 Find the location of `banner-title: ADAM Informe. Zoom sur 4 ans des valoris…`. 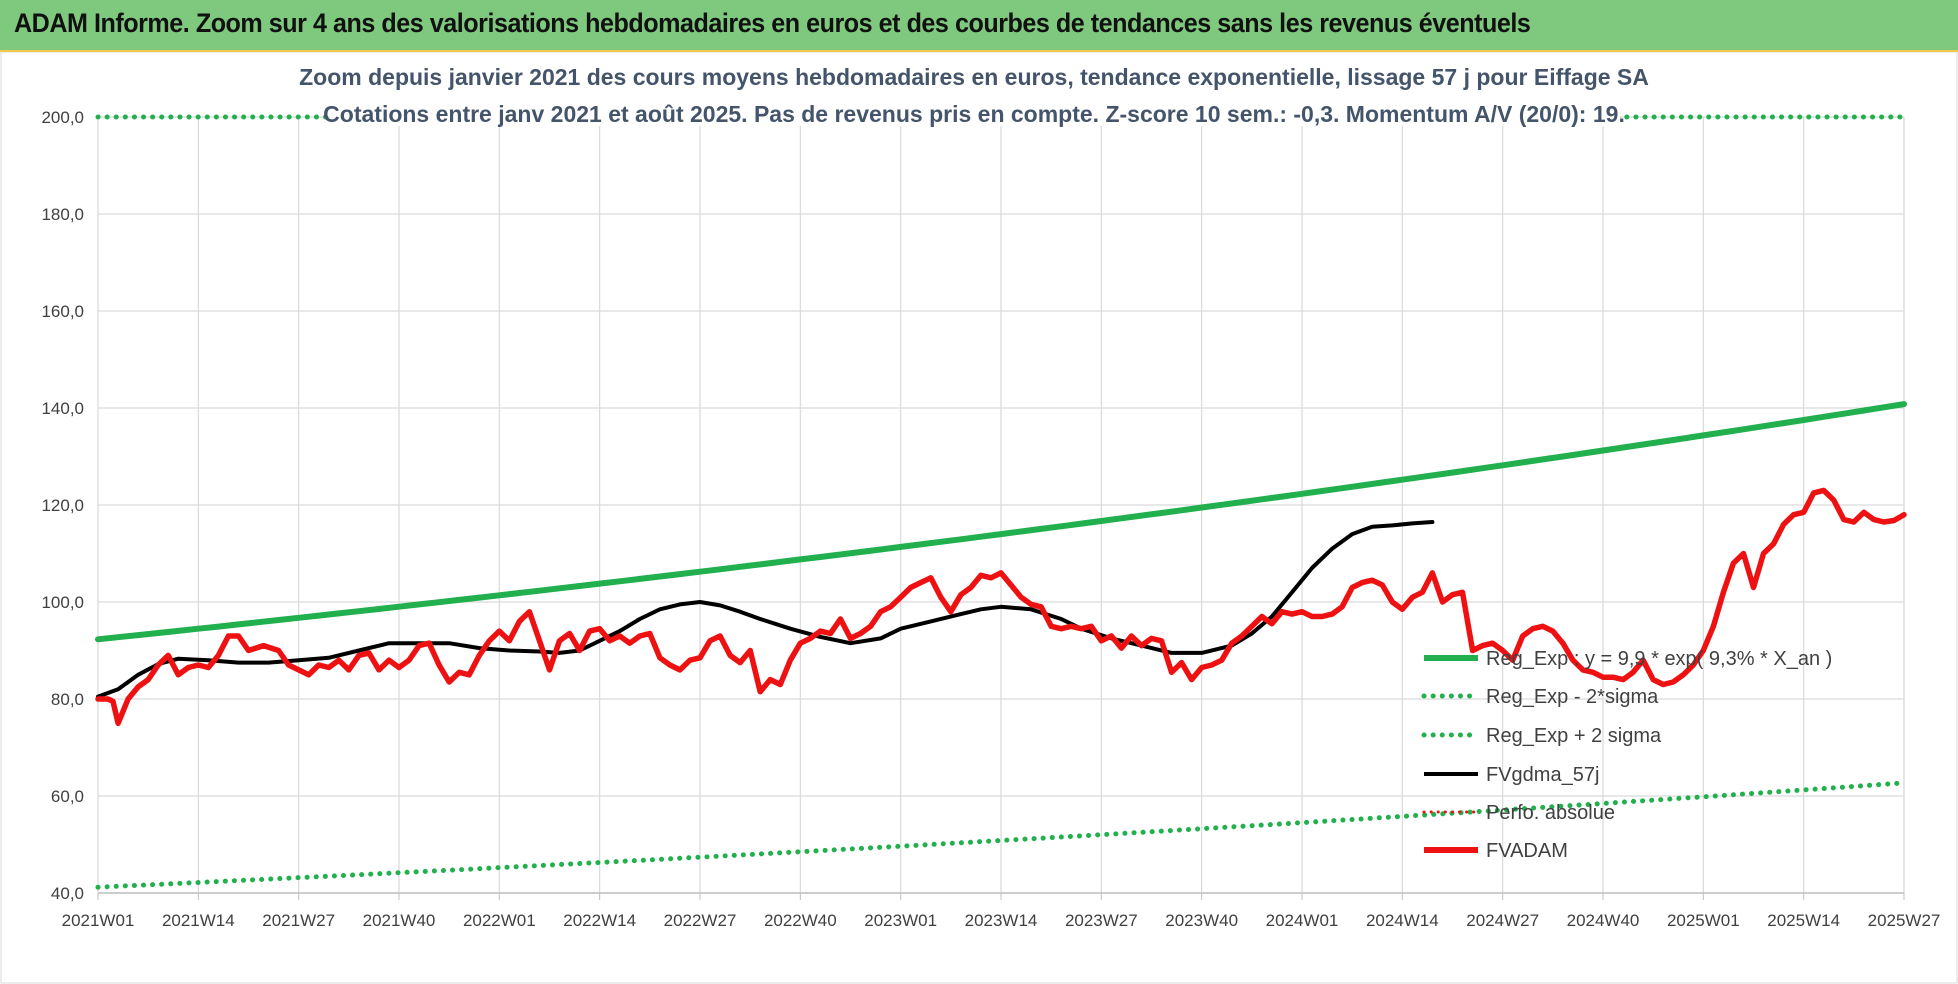

banner-title: ADAM Informe. Zoom sur 4 ans des valoris… is located at coordinates (772, 23).